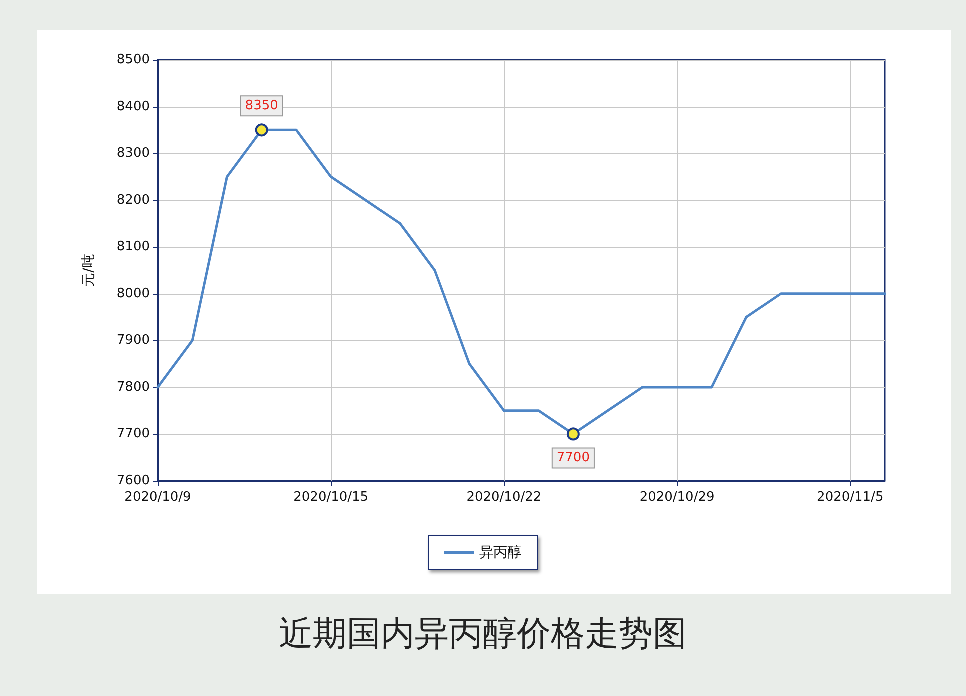 The height and width of the screenshot is (696, 966). What do you see at coordinates (261, 106) in the screenshot?
I see `data-label: 8350` at bounding box center [261, 106].